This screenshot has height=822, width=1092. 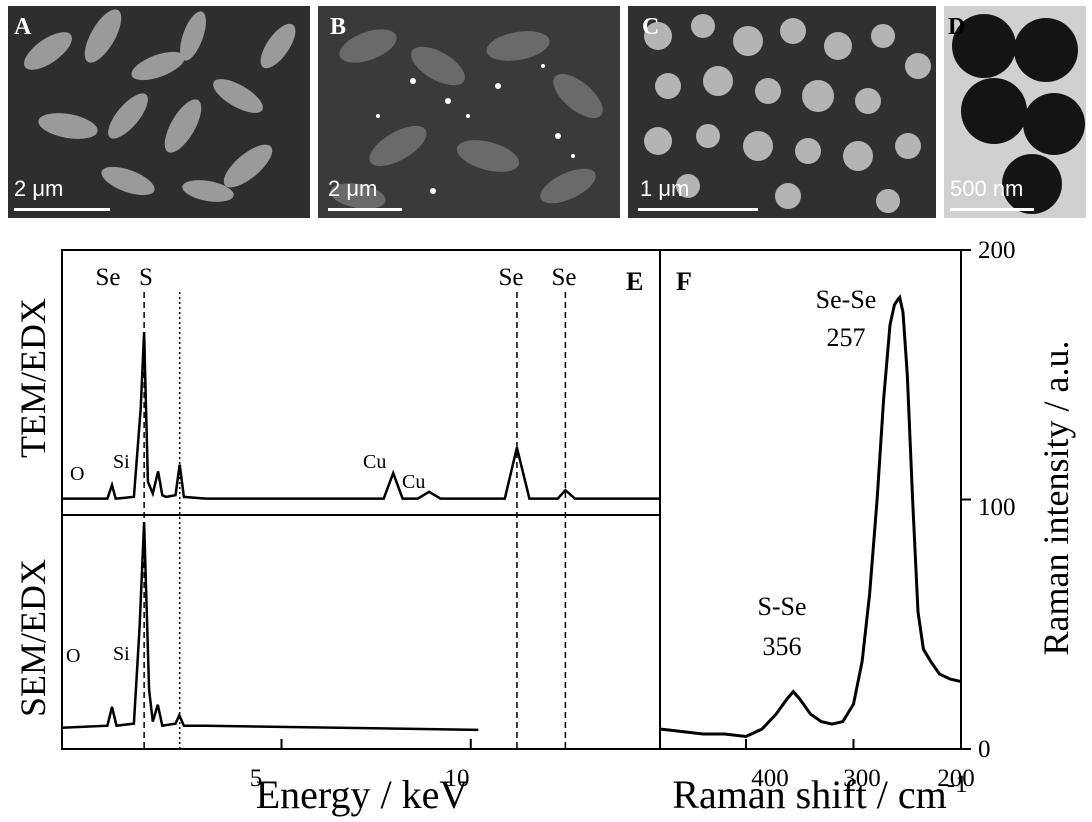 What do you see at coordinates (33, 378) in the screenshot?
I see `tem-edx-ylabel: TEM/EDX` at bounding box center [33, 378].